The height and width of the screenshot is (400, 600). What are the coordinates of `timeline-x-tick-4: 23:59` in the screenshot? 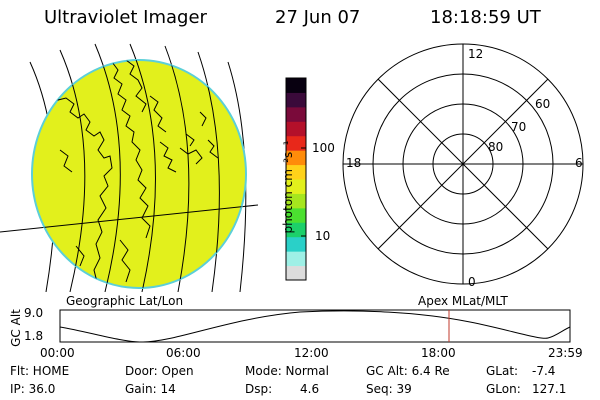 It's located at (565, 353).